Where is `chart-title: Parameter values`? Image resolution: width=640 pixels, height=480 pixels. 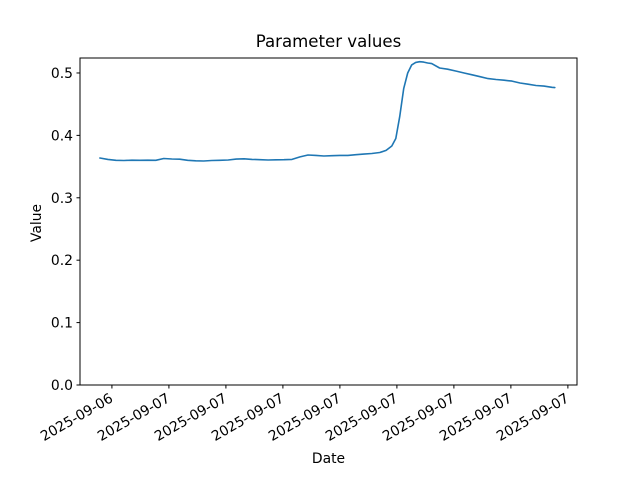 chart-title: Parameter values is located at coordinates (328, 41).